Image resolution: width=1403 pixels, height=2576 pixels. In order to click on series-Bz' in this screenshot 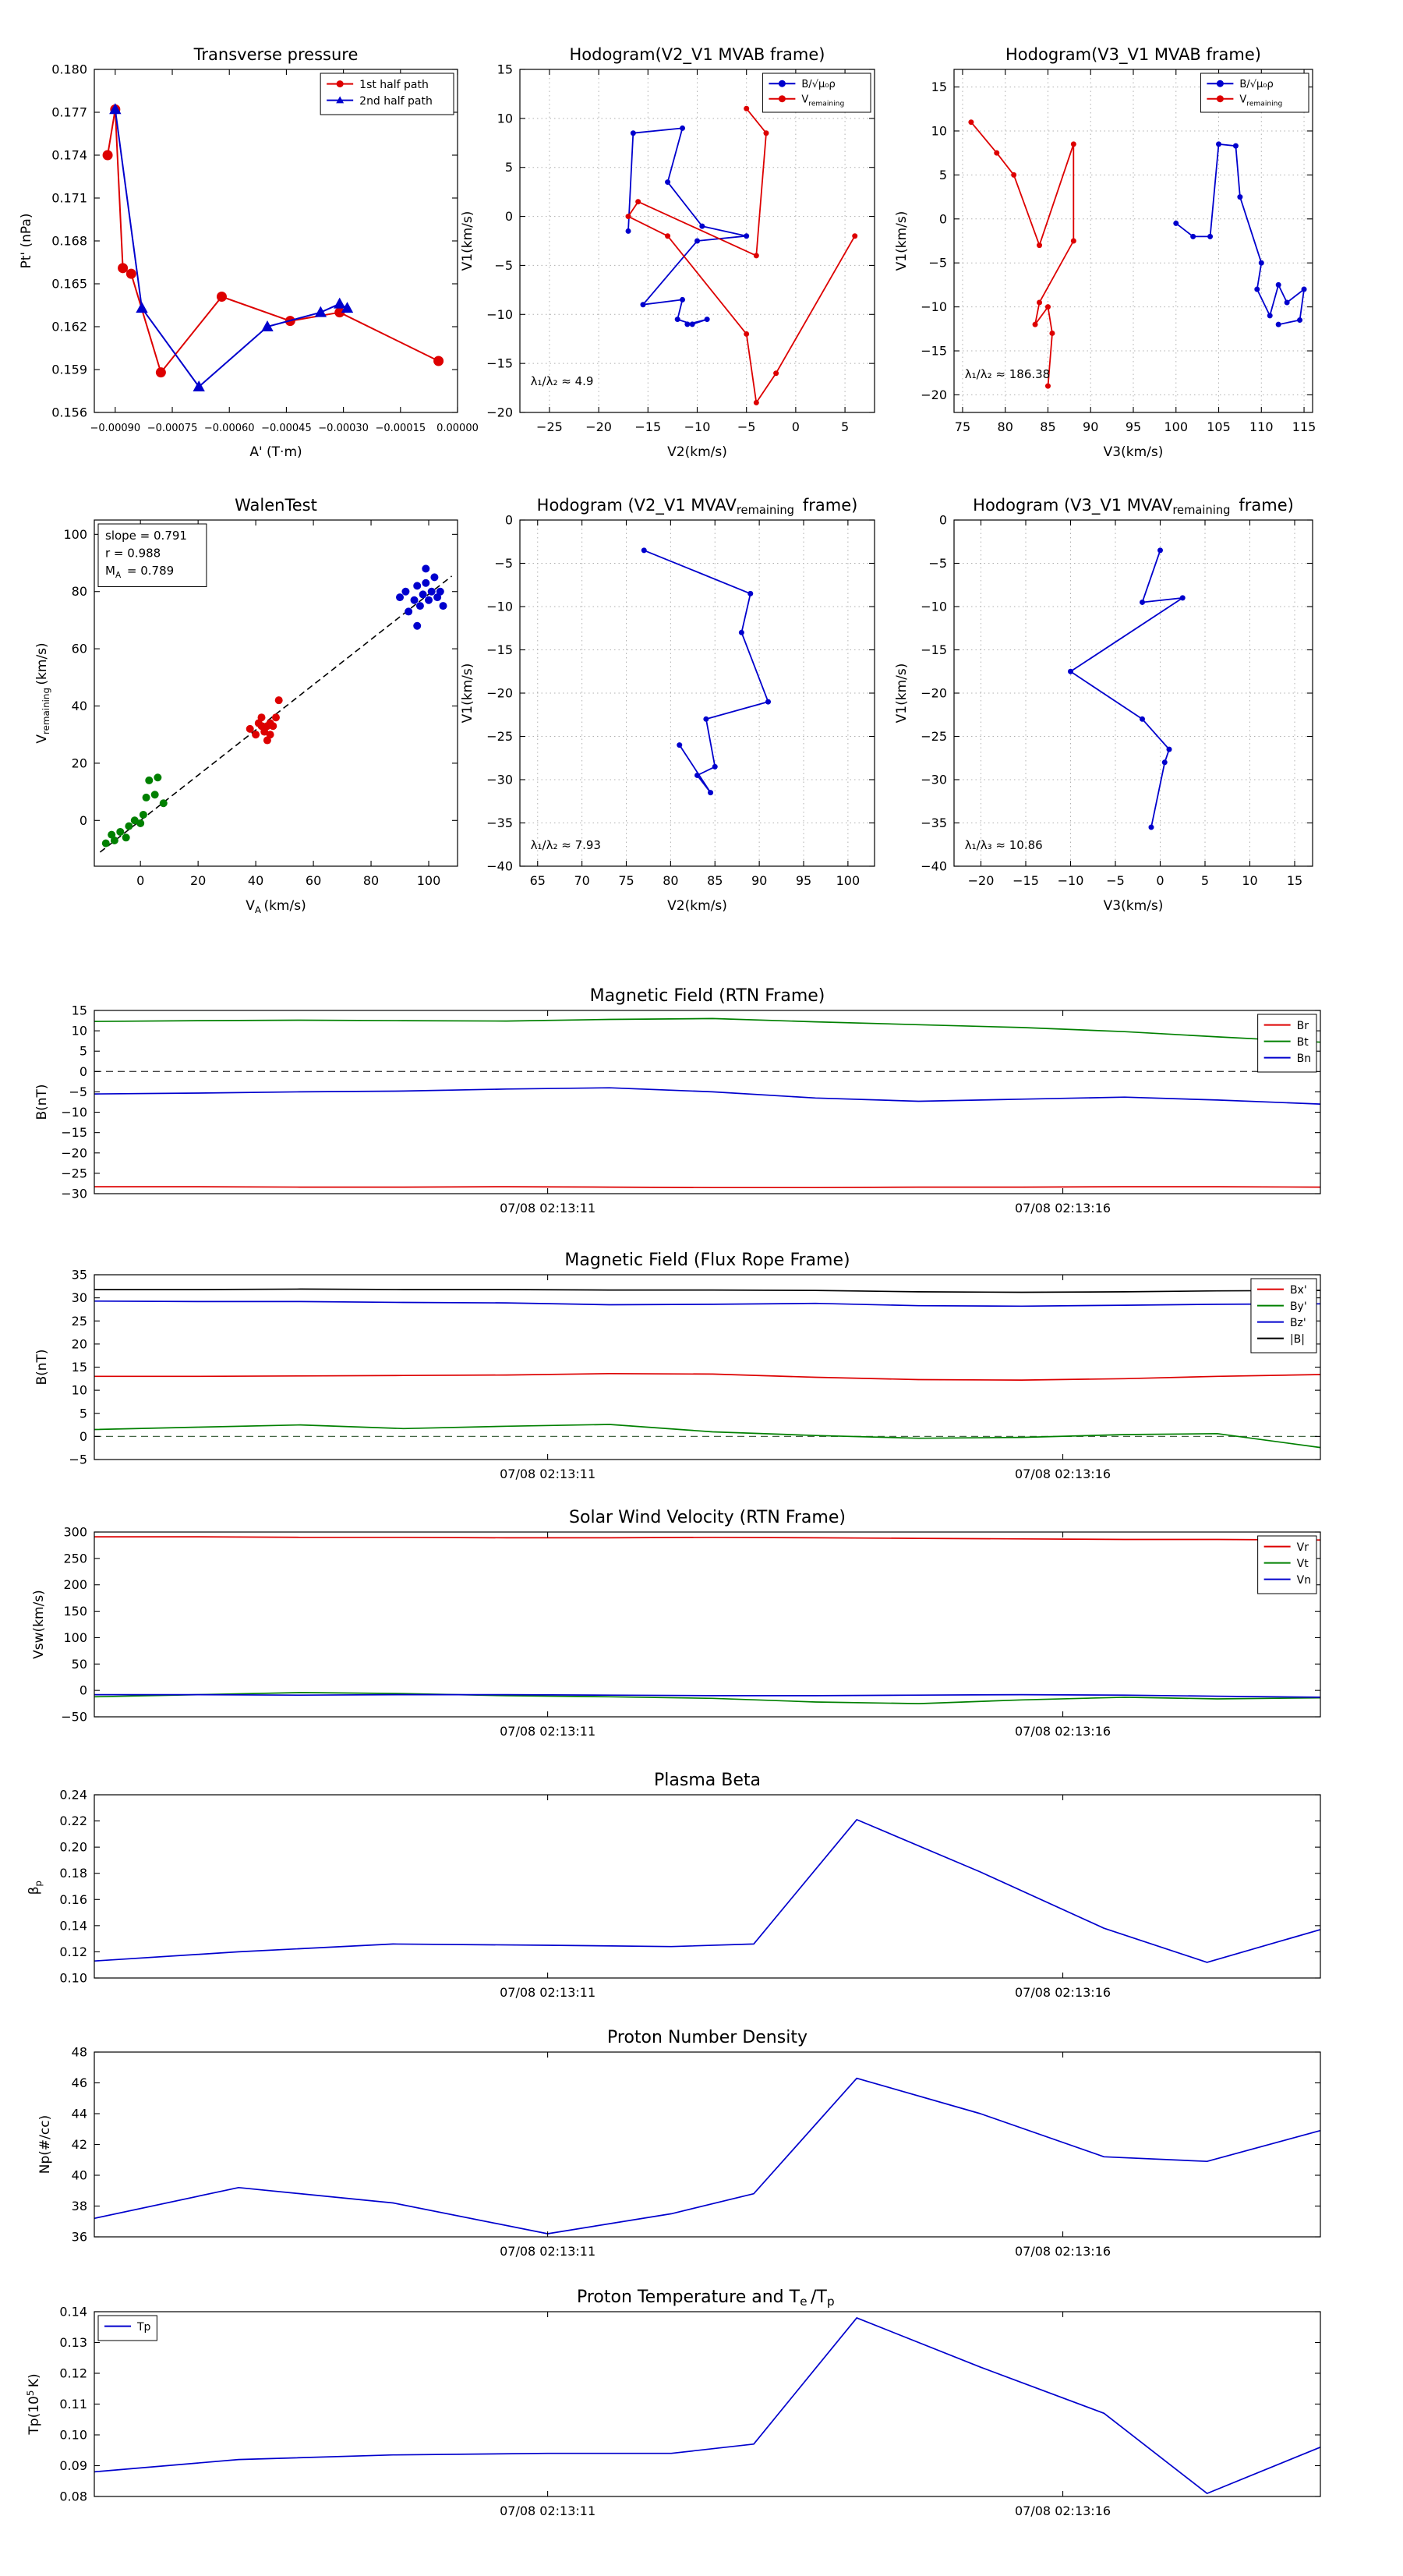, I will do `click(707, 1303)`.